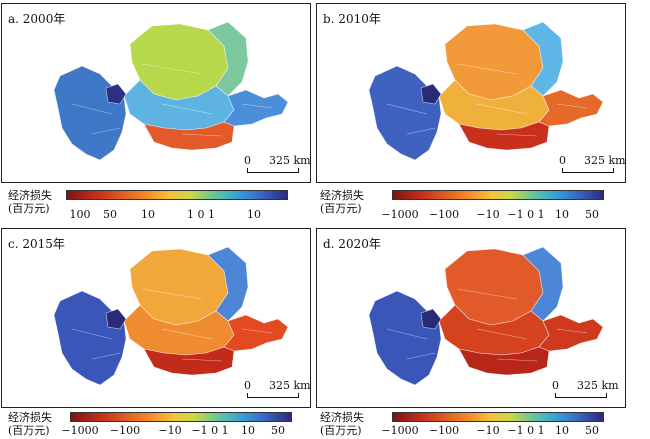 This screenshot has width=650, height=439. Describe the element at coordinates (273, 170) in the screenshot. I see `scale-line-a` at that location.